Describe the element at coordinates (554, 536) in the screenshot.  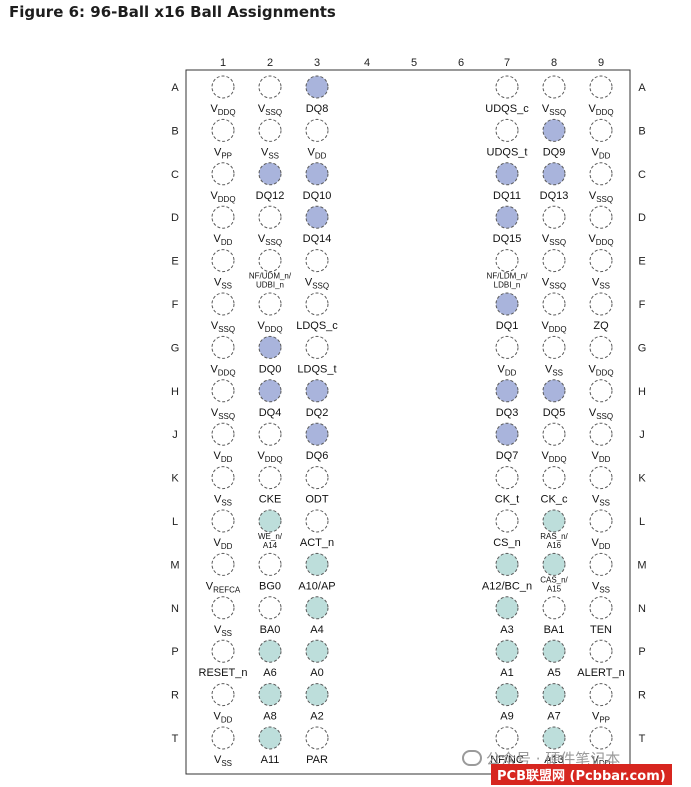
I see `ball-label: RAS_n/` at that location.